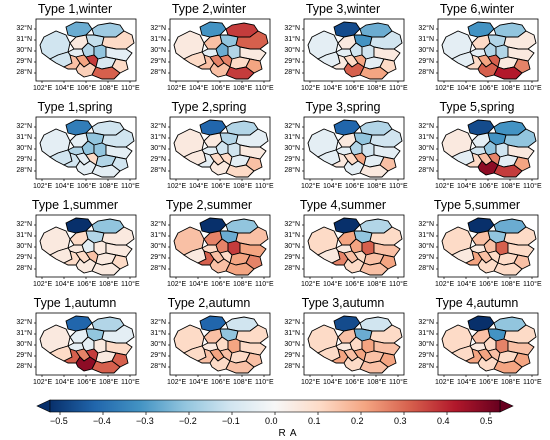 The height and width of the screenshot is (440, 550). Describe the element at coordinates (288, 433) in the screenshot. I see `colorbar-label: R A` at that location.